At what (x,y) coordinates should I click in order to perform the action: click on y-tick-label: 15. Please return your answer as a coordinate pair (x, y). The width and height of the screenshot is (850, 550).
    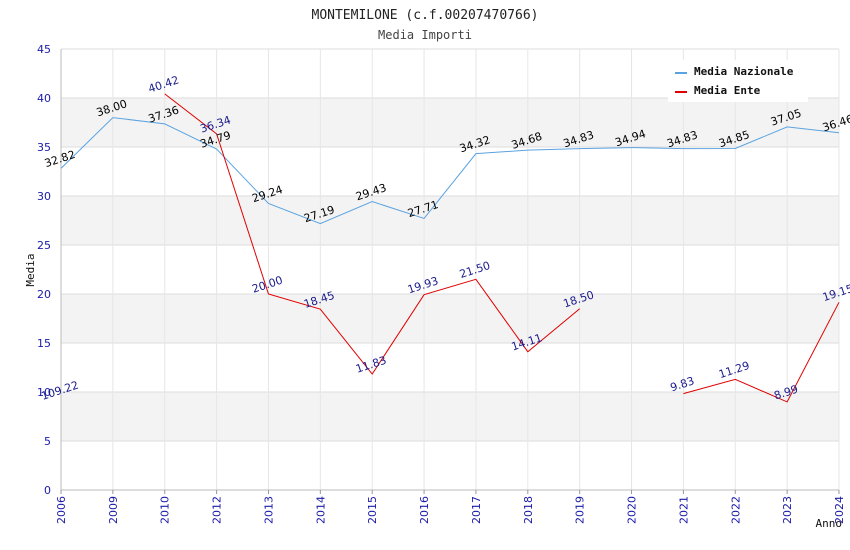
    Looking at the image, I should click on (44, 343).